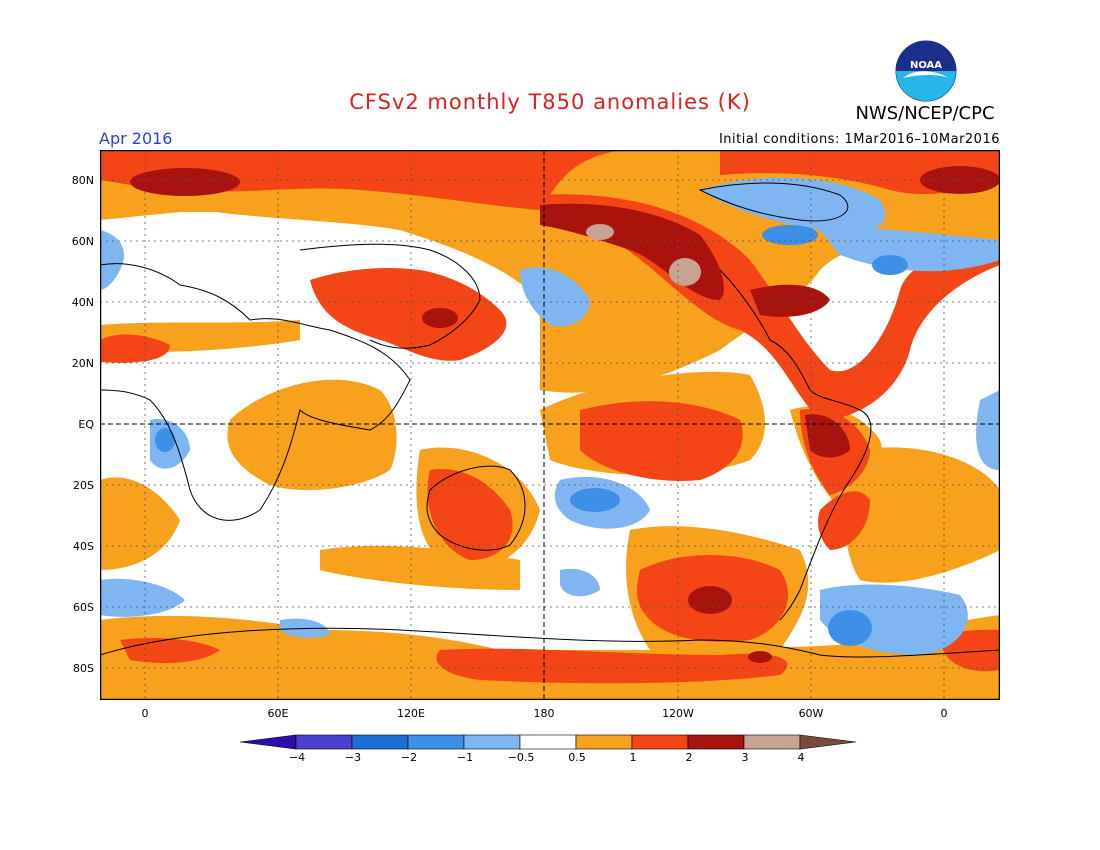  What do you see at coordinates (550, 102) in the screenshot?
I see `map-title: CFSv2 monthly T850 anomalies (K)` at bounding box center [550, 102].